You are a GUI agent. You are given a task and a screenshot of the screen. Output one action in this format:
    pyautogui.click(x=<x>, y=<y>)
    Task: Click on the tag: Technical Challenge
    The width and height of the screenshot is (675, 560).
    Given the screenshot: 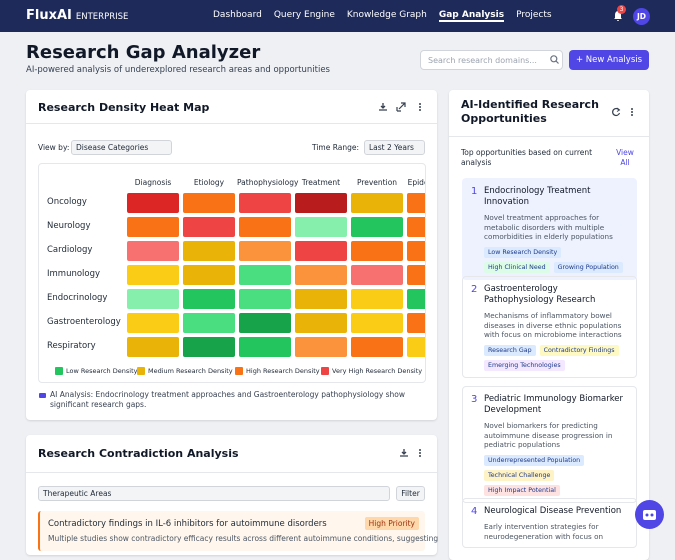 What is the action you would take?
    pyautogui.click(x=519, y=475)
    